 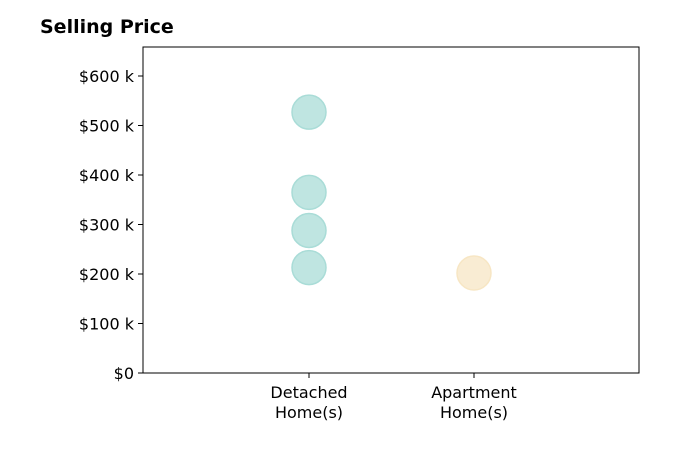 I want to click on y-tick-label: $400 k, so click(x=107, y=175).